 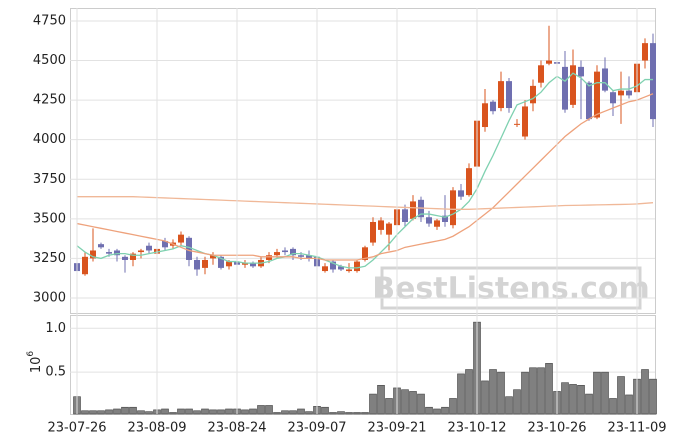 I want to click on y-tick-label: 4500, so click(x=49, y=60).